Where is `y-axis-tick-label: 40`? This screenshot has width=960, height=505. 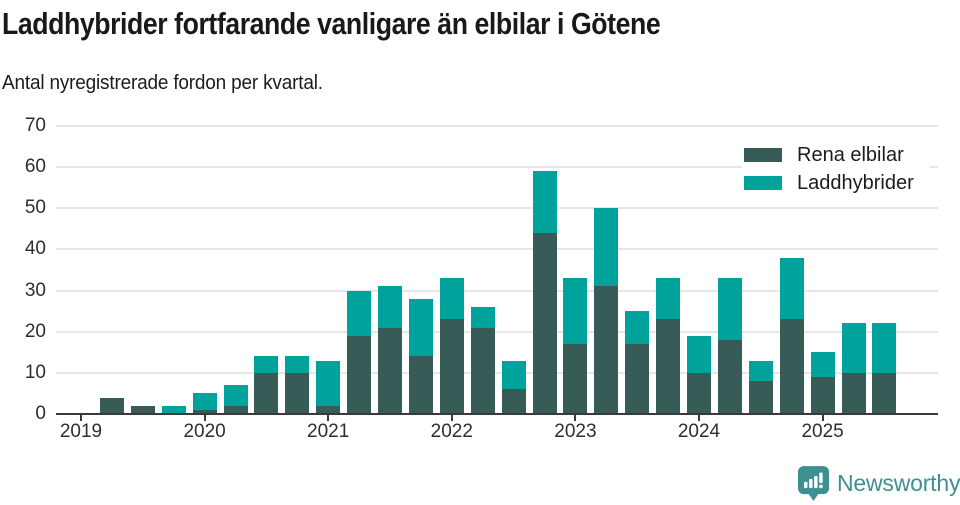
y-axis-tick-label: 40 is located at coordinates (35, 249).